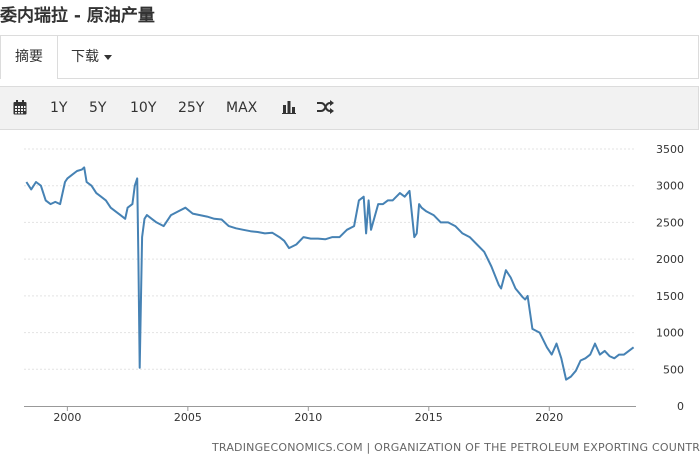  I want to click on tab-summary: 摘要, so click(29, 57).